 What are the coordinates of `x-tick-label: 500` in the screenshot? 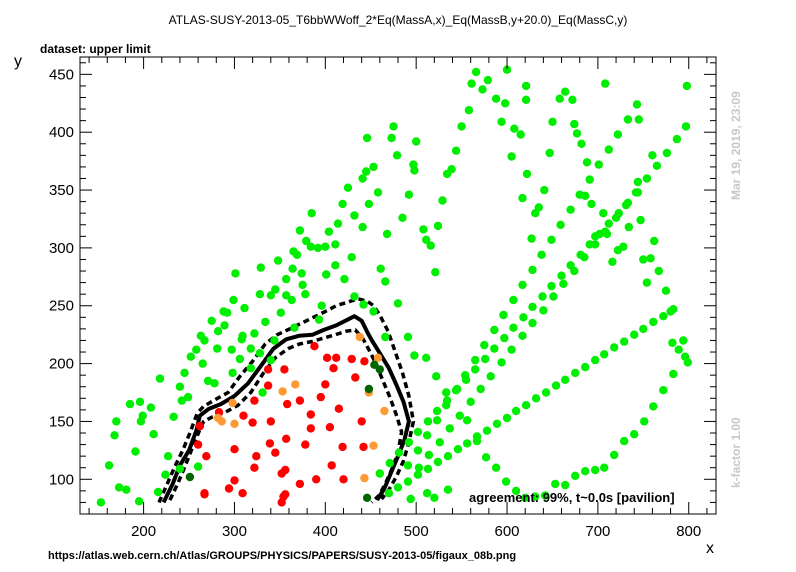 It's located at (416, 531).